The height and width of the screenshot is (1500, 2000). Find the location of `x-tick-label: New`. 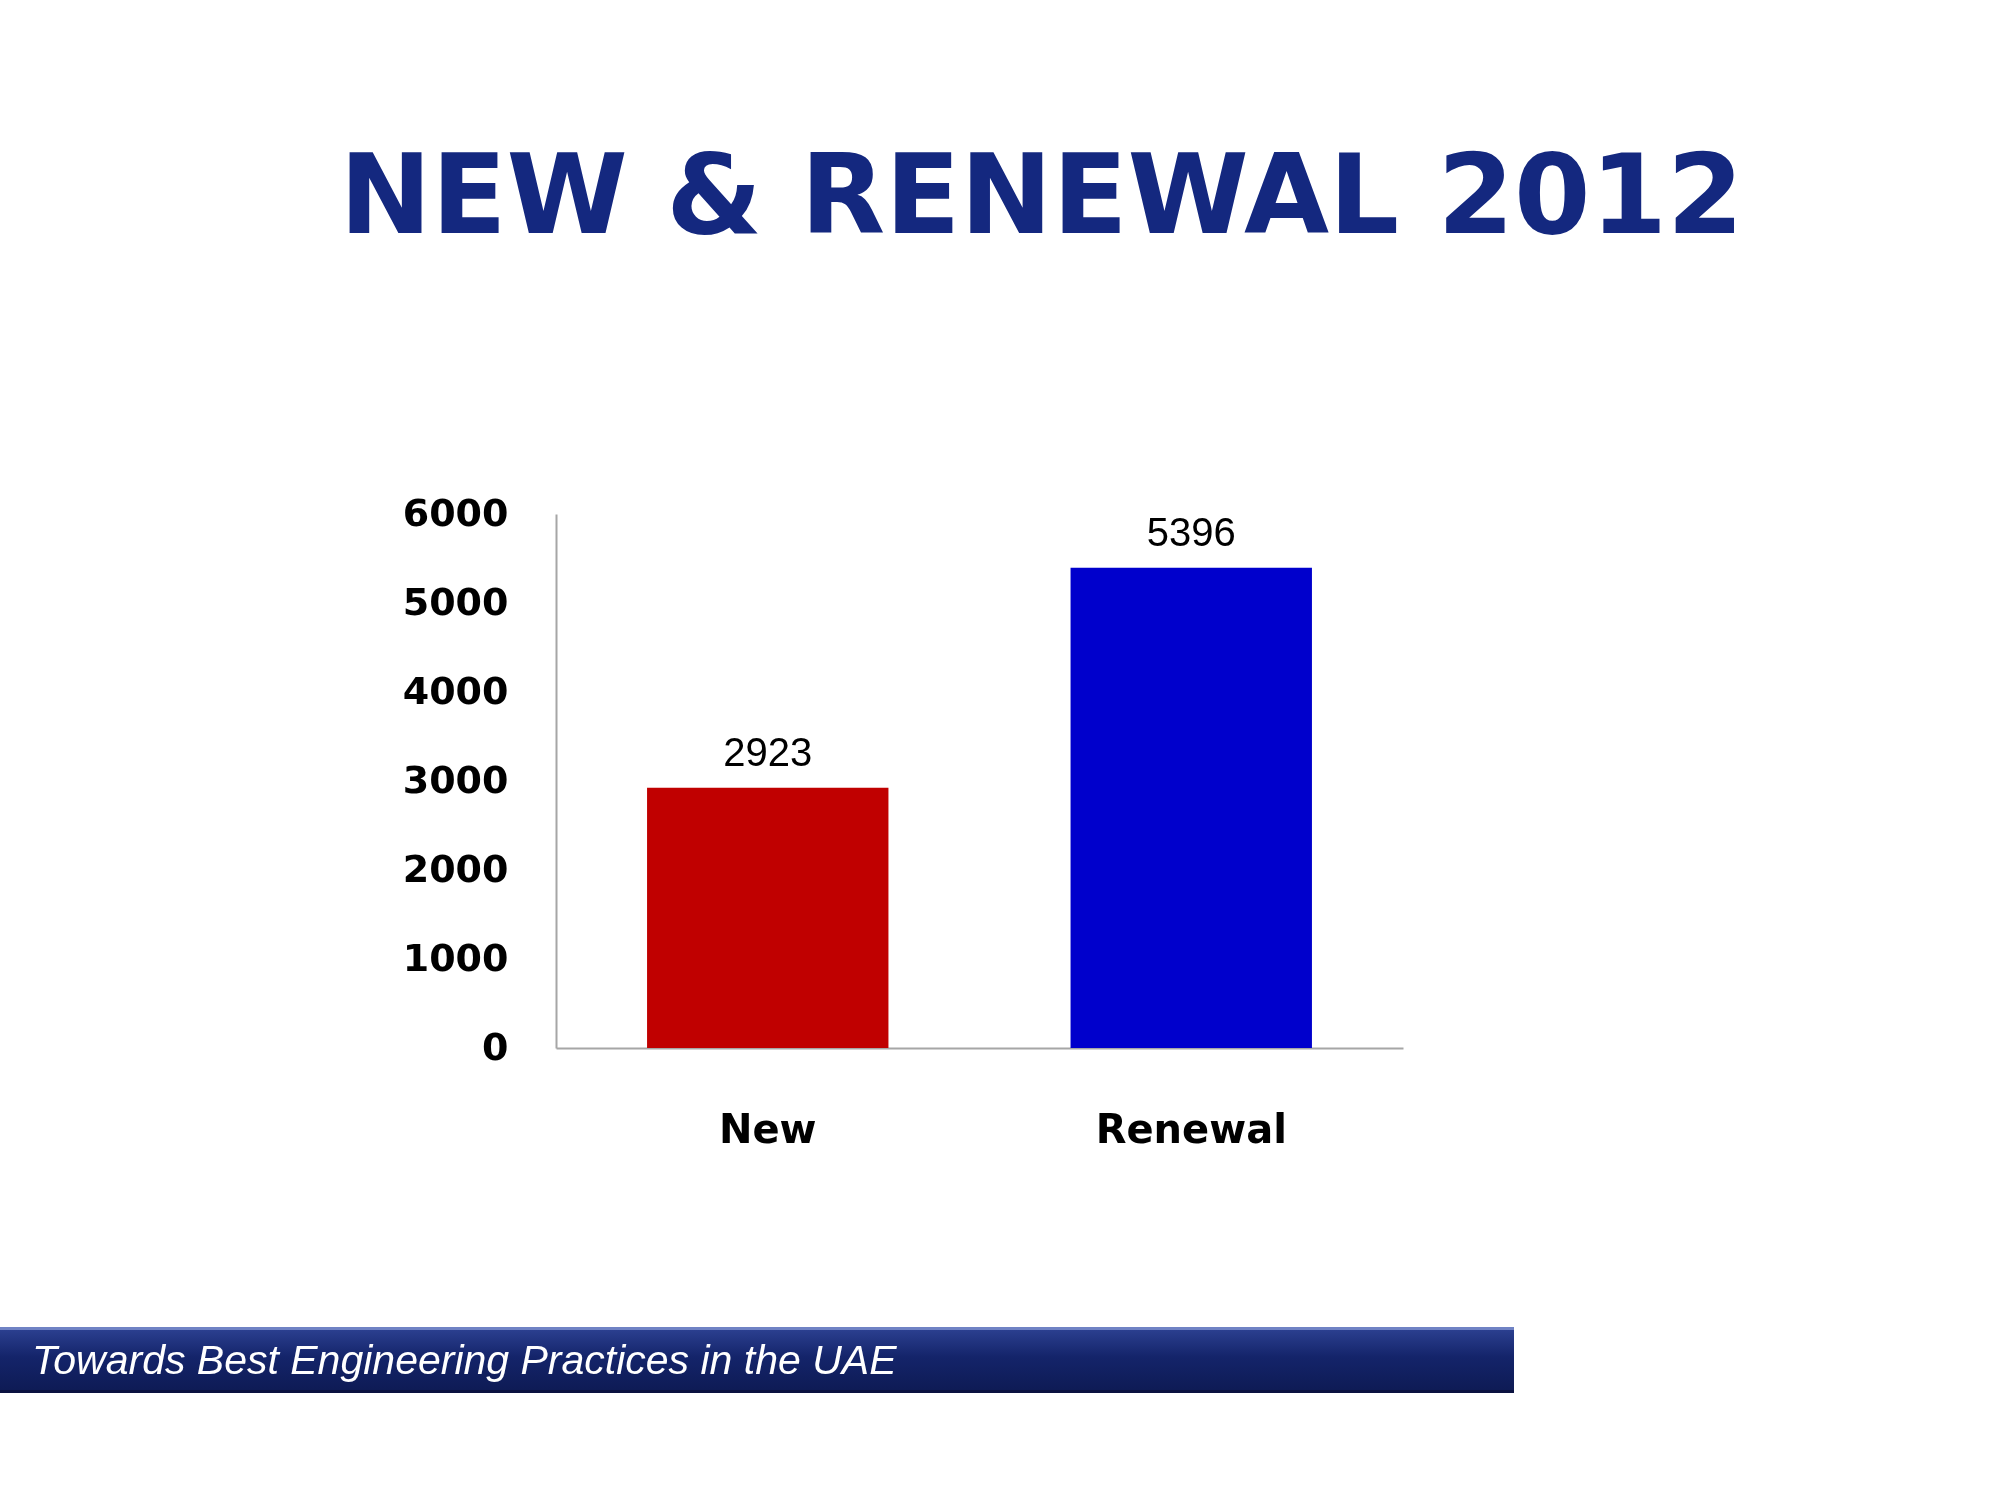

x-tick-label: New is located at coordinates (767, 1128).